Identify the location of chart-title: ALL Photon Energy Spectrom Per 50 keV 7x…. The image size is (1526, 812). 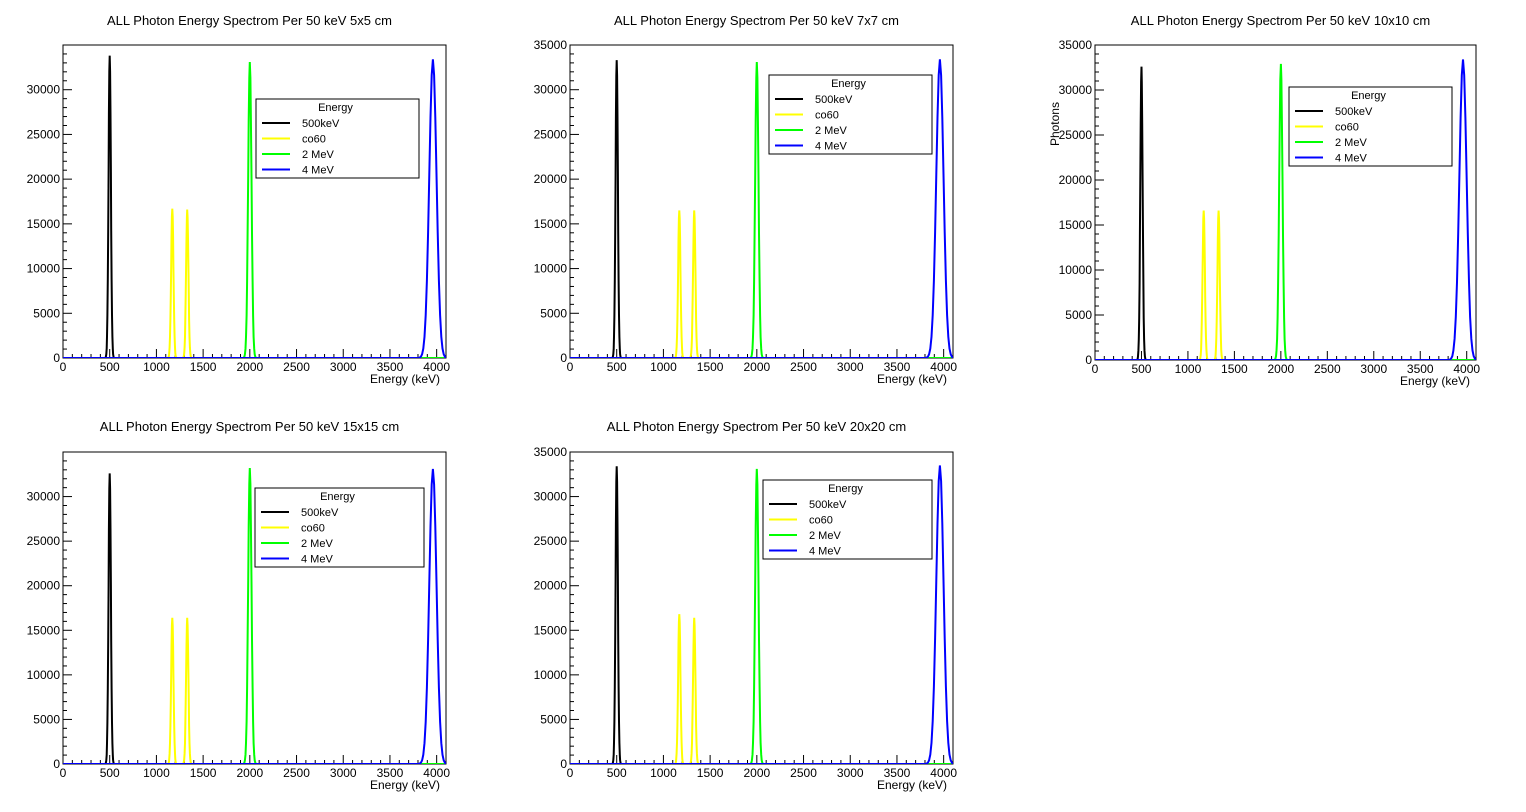
(756, 20).